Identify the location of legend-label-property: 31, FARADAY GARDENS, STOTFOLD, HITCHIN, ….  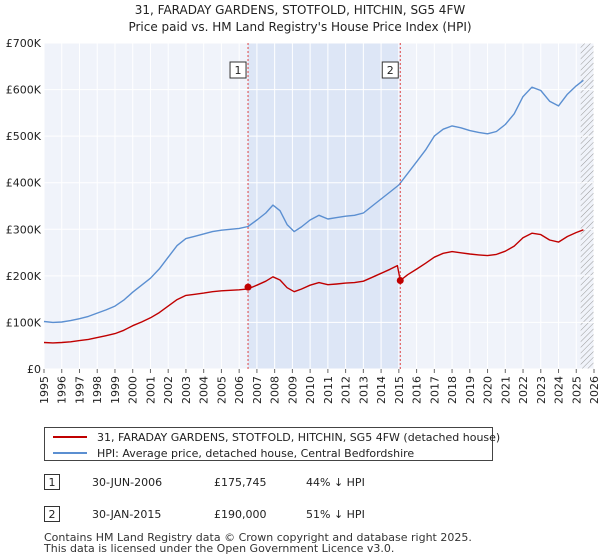
(299, 437).